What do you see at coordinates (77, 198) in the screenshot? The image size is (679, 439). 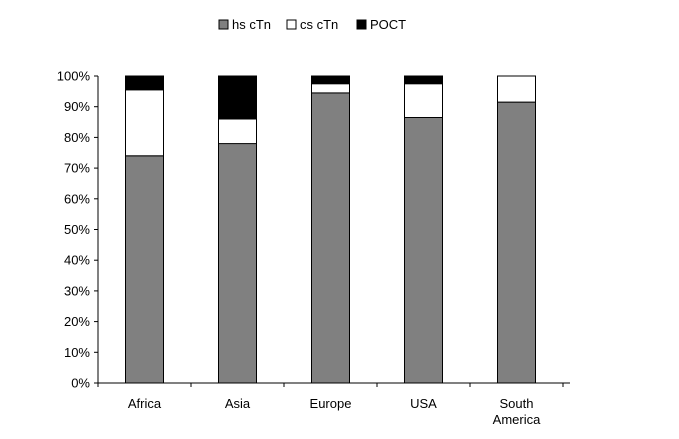 I see `y-tick-label: 60%` at bounding box center [77, 198].